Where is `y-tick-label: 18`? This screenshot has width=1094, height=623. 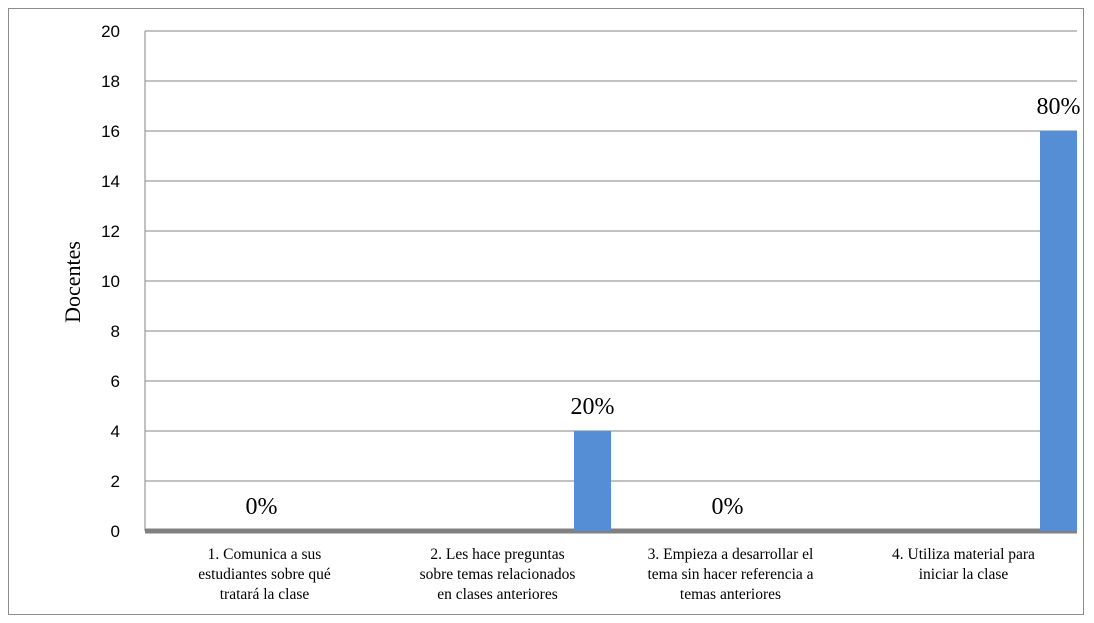
y-tick-label: 18 is located at coordinates (110, 81).